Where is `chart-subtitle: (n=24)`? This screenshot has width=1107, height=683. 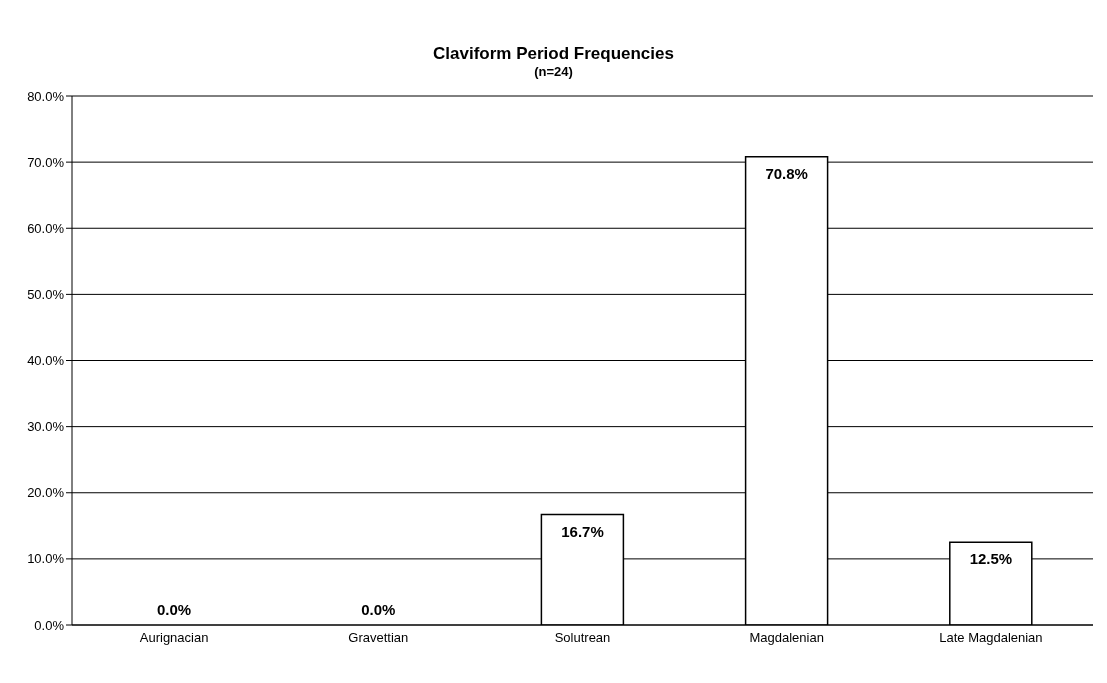 chart-subtitle: (n=24) is located at coordinates (553, 72).